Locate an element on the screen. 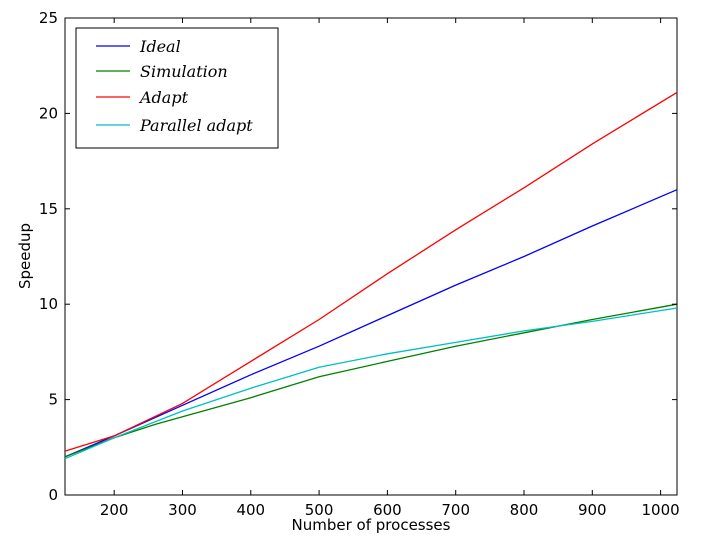 This screenshot has height=553, width=723. x-tick-label: 900 is located at coordinates (592, 510).